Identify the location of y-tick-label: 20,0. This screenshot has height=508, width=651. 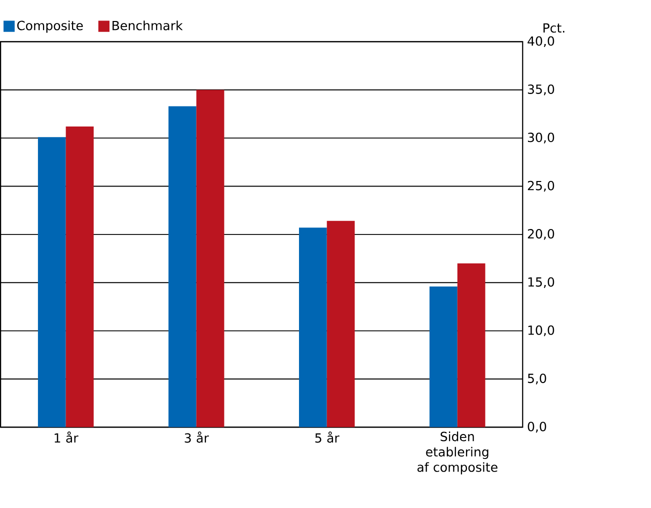
(541, 234).